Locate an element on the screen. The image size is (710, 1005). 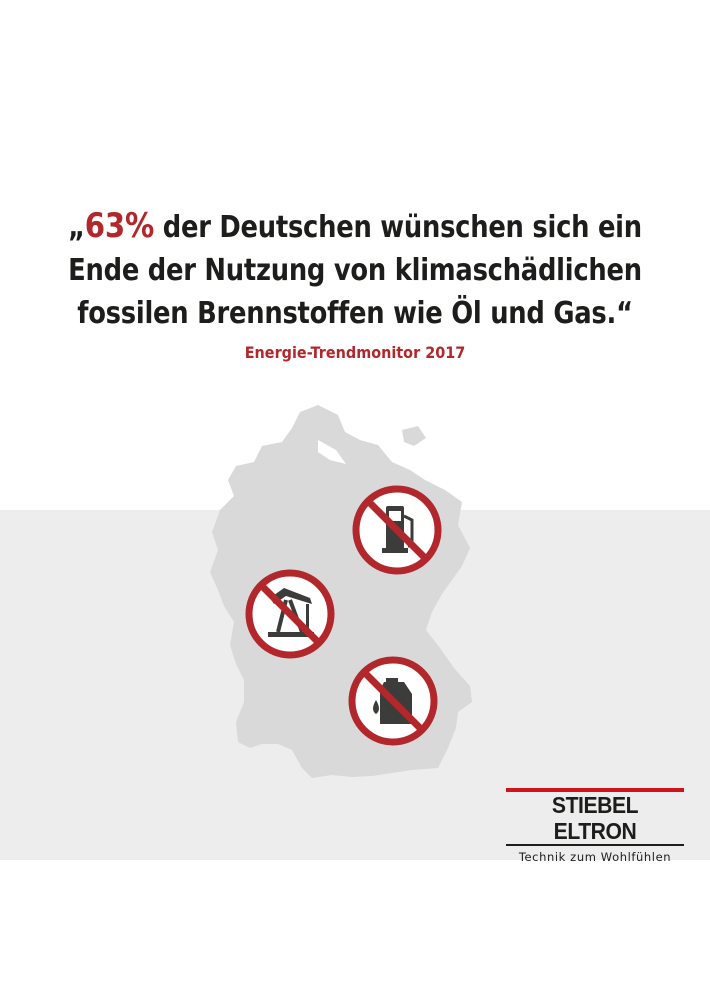
source-label: Energie-Trendmonitor 2017 is located at coordinates (355, 352).